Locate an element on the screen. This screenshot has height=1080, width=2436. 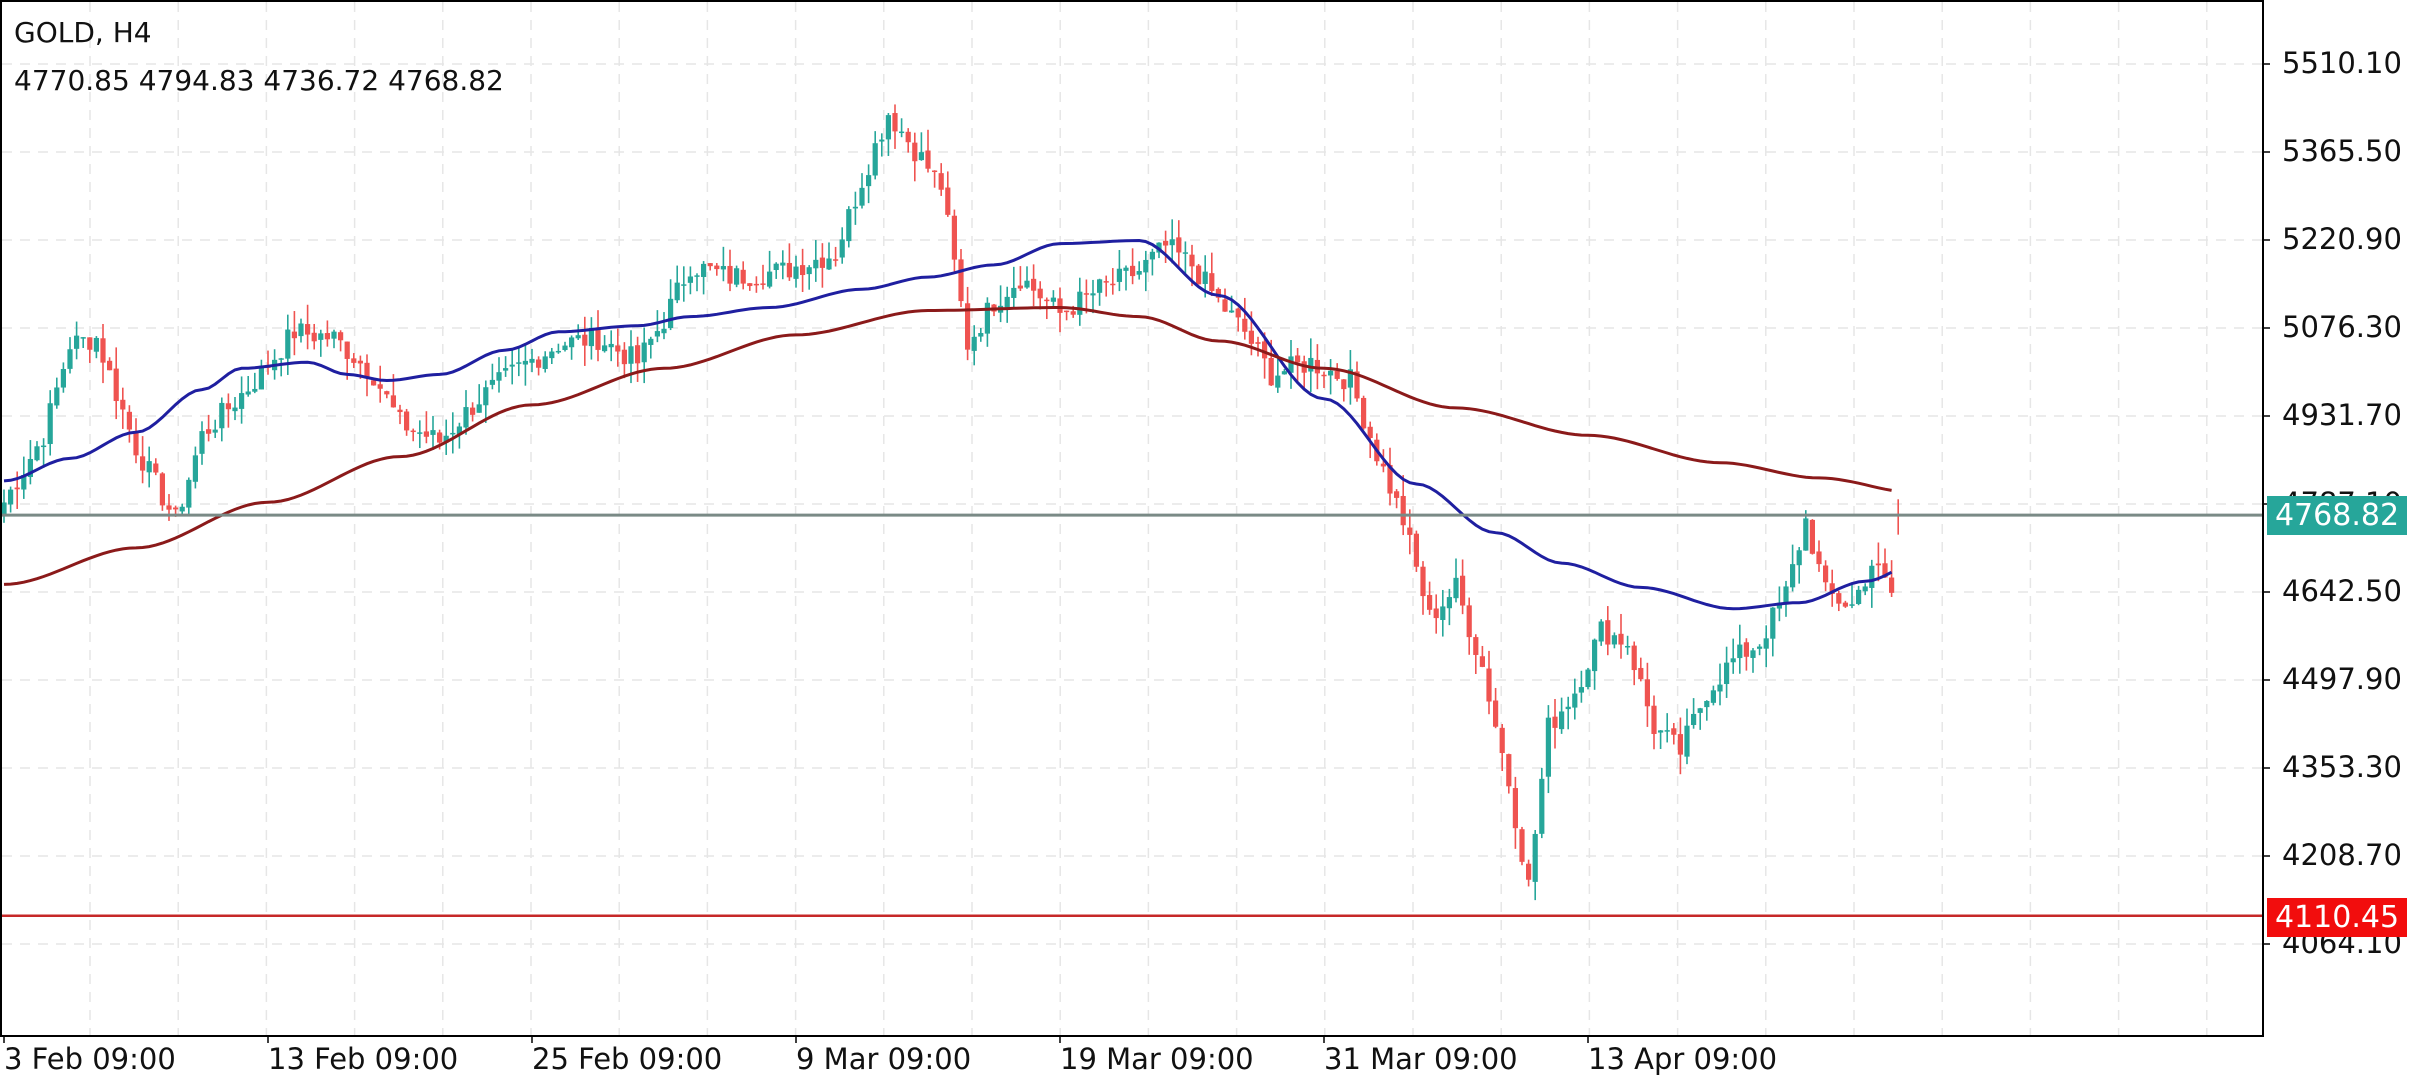
current-price-tag: 4768.82 is located at coordinates (2337, 515).